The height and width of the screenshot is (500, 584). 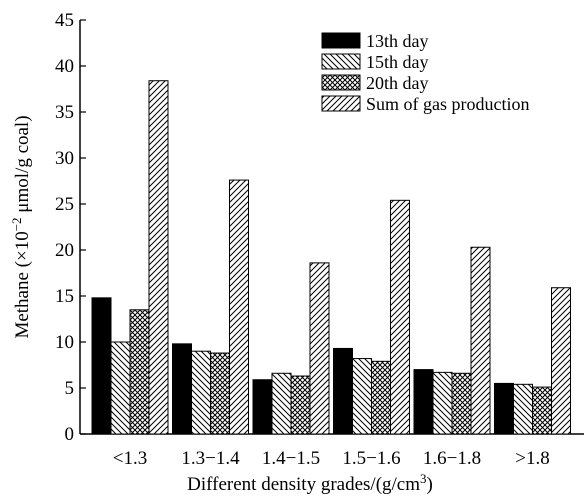 I want to click on y-tick-label: 30, so click(x=64, y=158).